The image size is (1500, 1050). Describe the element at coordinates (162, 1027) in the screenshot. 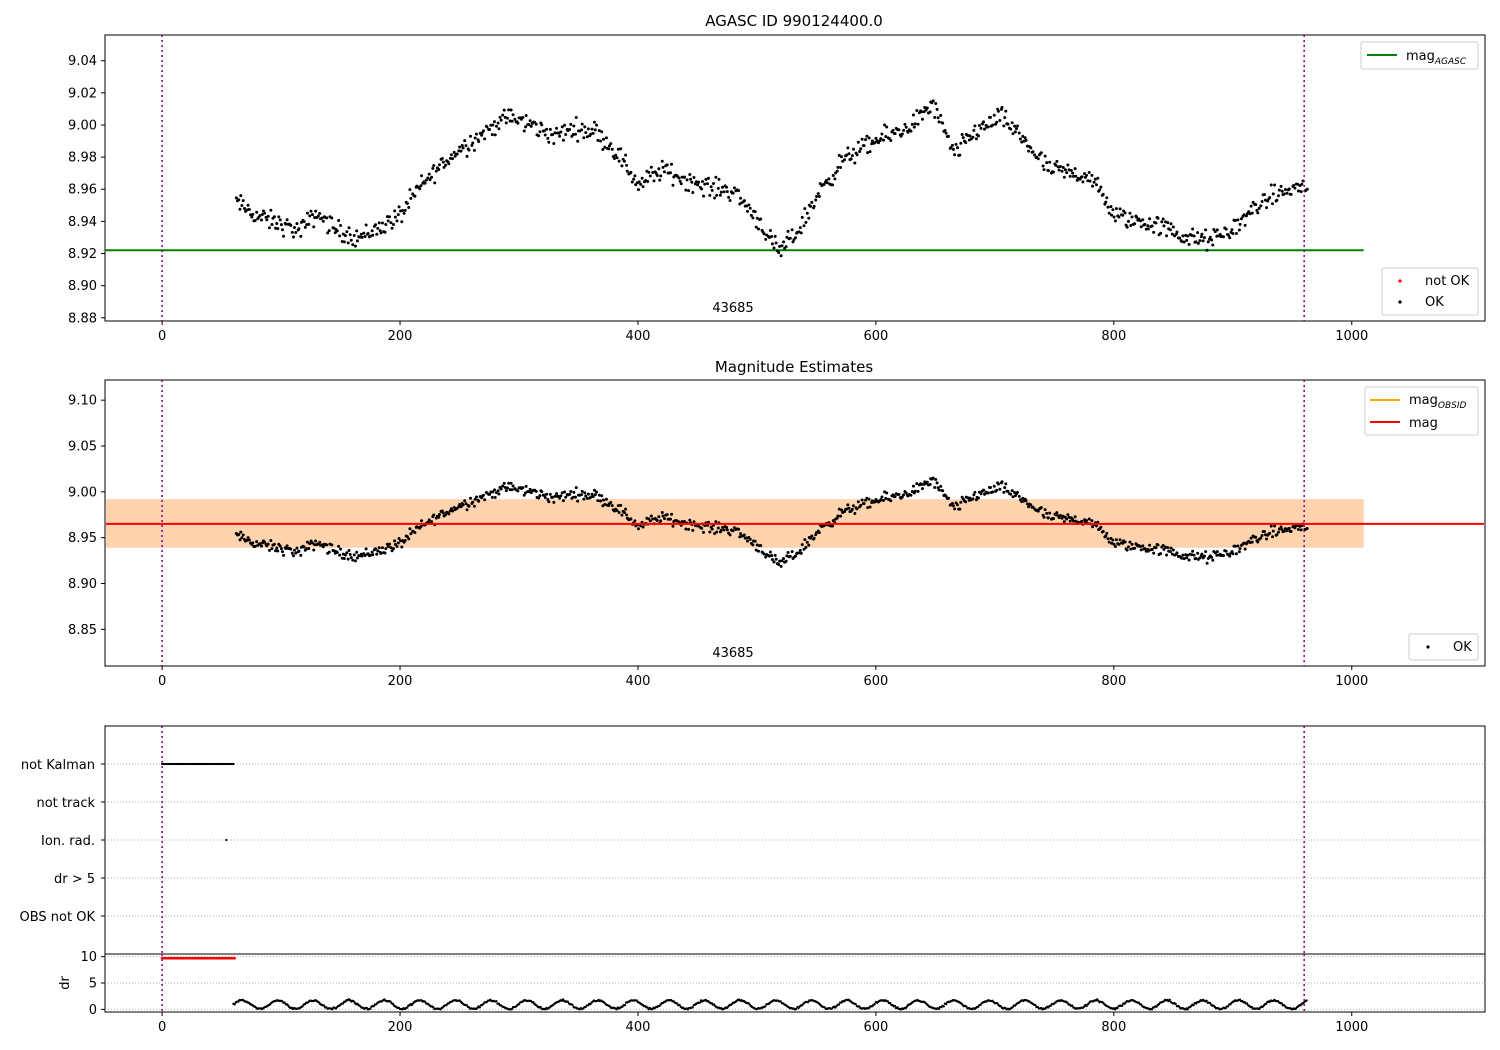

I see `panel-4-xtick-label: 0` at that location.